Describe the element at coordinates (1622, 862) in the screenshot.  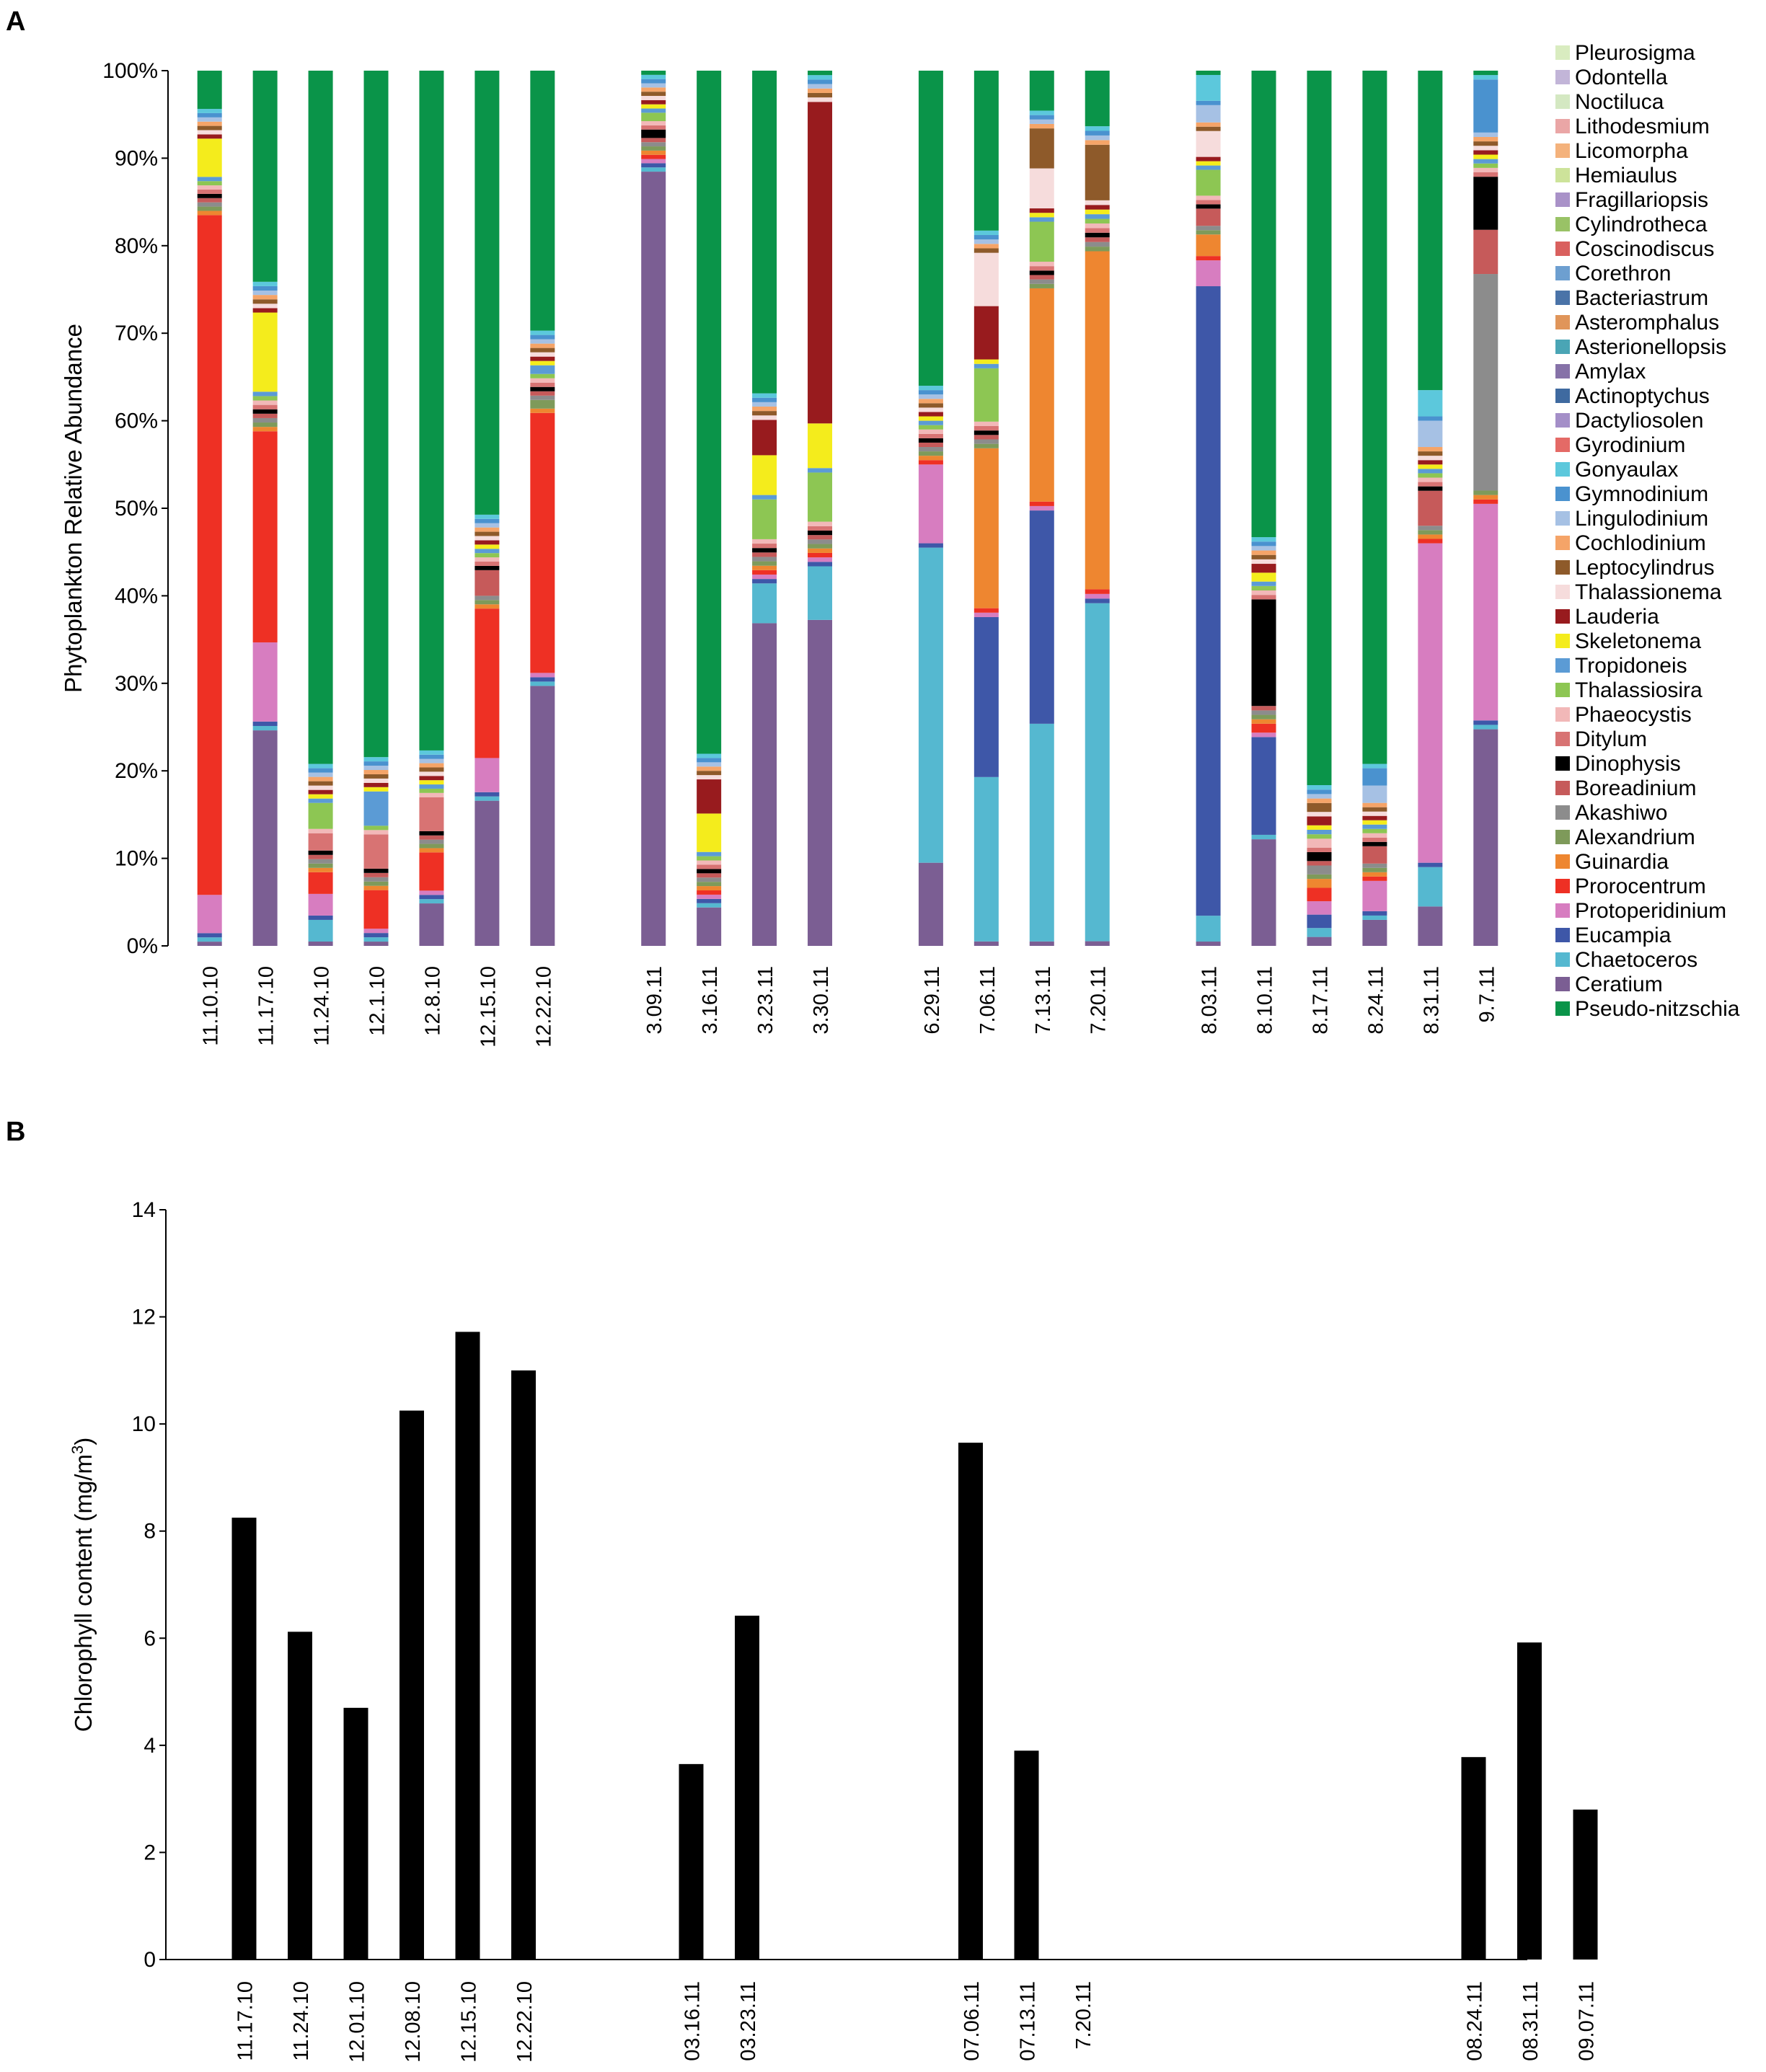
I see `legend-label: Guinardia` at that location.